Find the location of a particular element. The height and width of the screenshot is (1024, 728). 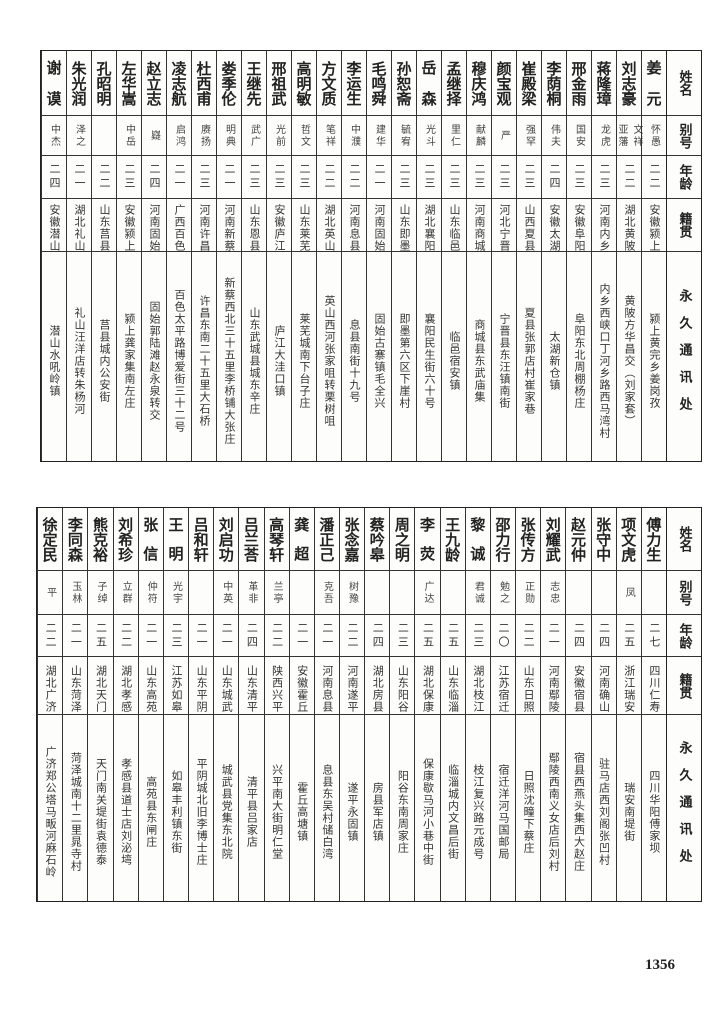

person-column: 赵立志嶷二四 河南固始 固始郭陆滩赵永泉转交 is located at coordinates (153, 256).